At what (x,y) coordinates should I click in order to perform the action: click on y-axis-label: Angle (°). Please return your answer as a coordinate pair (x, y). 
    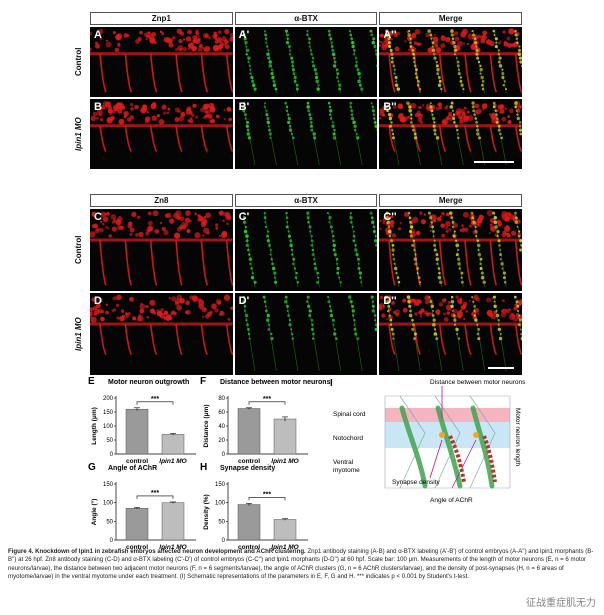
    Looking at the image, I should click on (94, 512).